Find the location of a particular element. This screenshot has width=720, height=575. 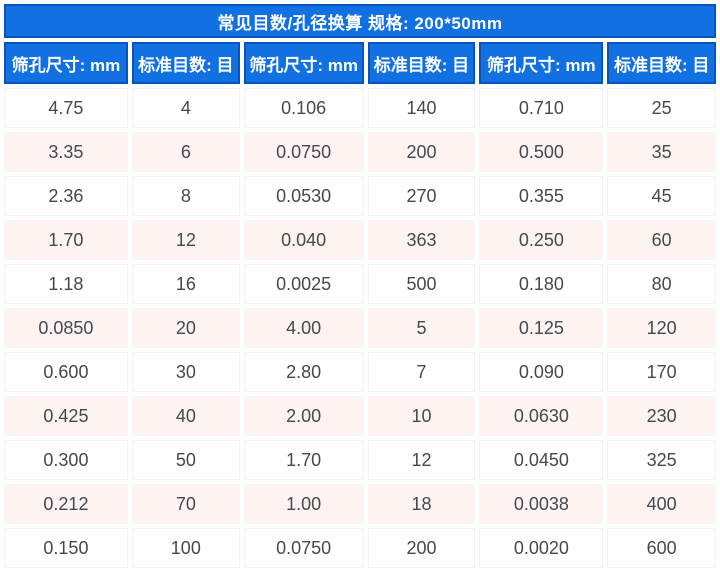

table-cell: 0.0630 is located at coordinates (541, 416).